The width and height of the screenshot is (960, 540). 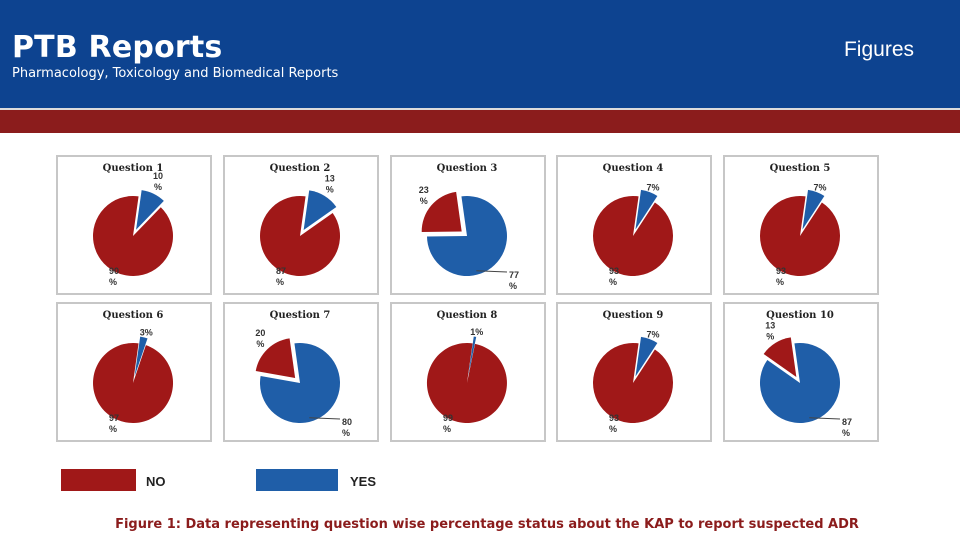 I want to click on journal-brand: PTB Reports, so click(x=117, y=47).